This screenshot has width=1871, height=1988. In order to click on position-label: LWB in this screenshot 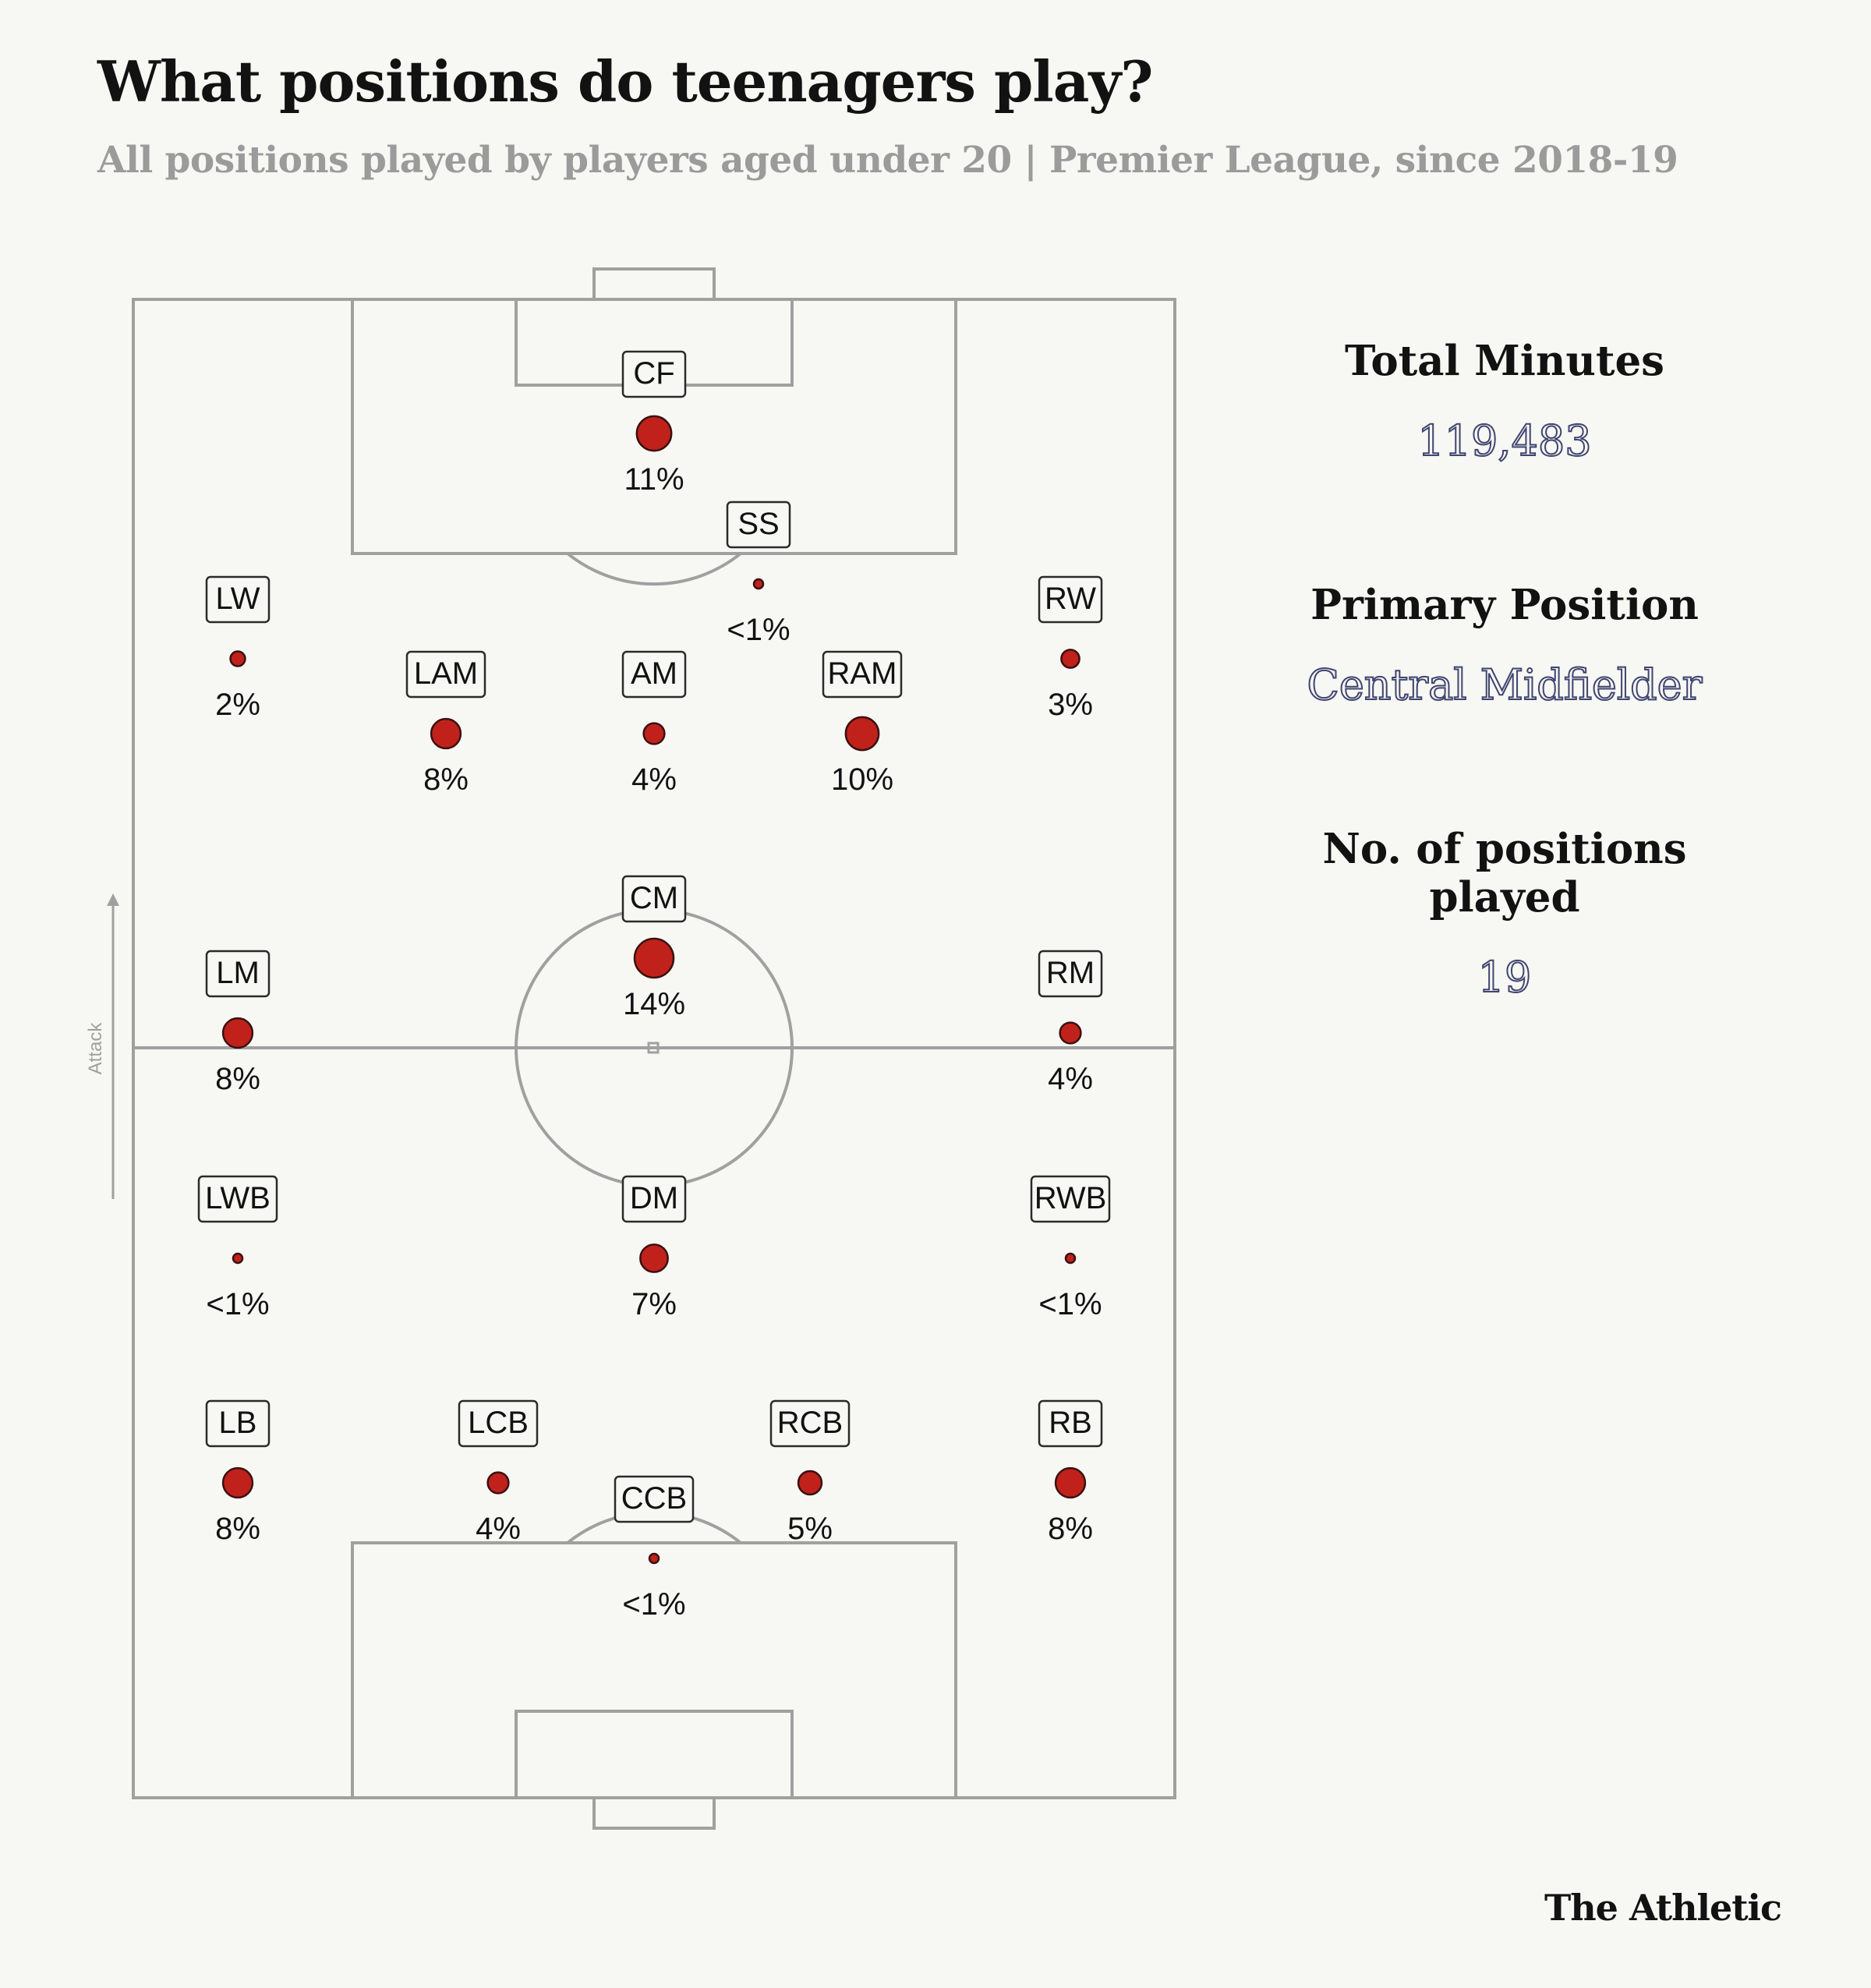, I will do `click(238, 1198)`.